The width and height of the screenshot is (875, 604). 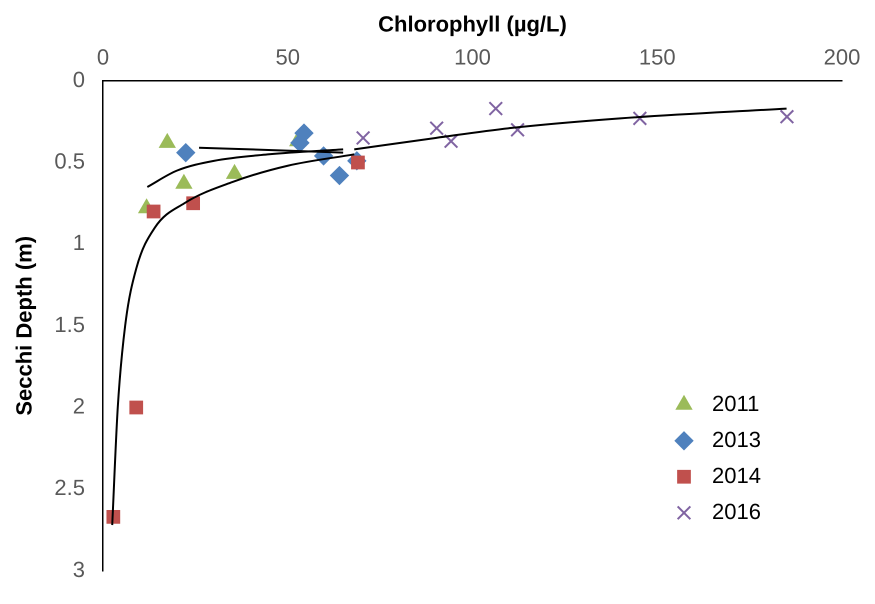 I want to click on x-tick-label: 100, so click(x=472, y=57).